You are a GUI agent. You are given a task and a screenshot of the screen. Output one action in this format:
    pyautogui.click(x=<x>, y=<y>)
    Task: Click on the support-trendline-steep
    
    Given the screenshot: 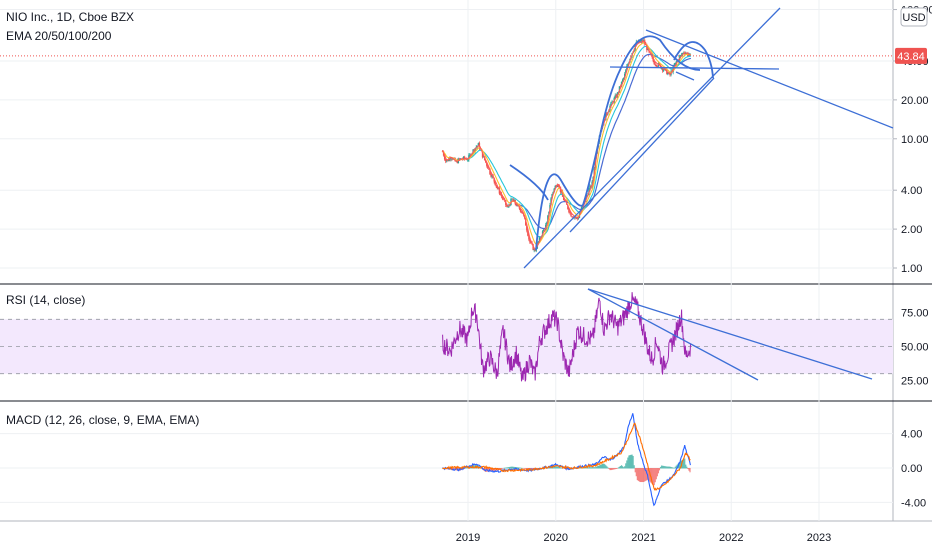 What is the action you would take?
    pyautogui.click(x=642, y=155)
    